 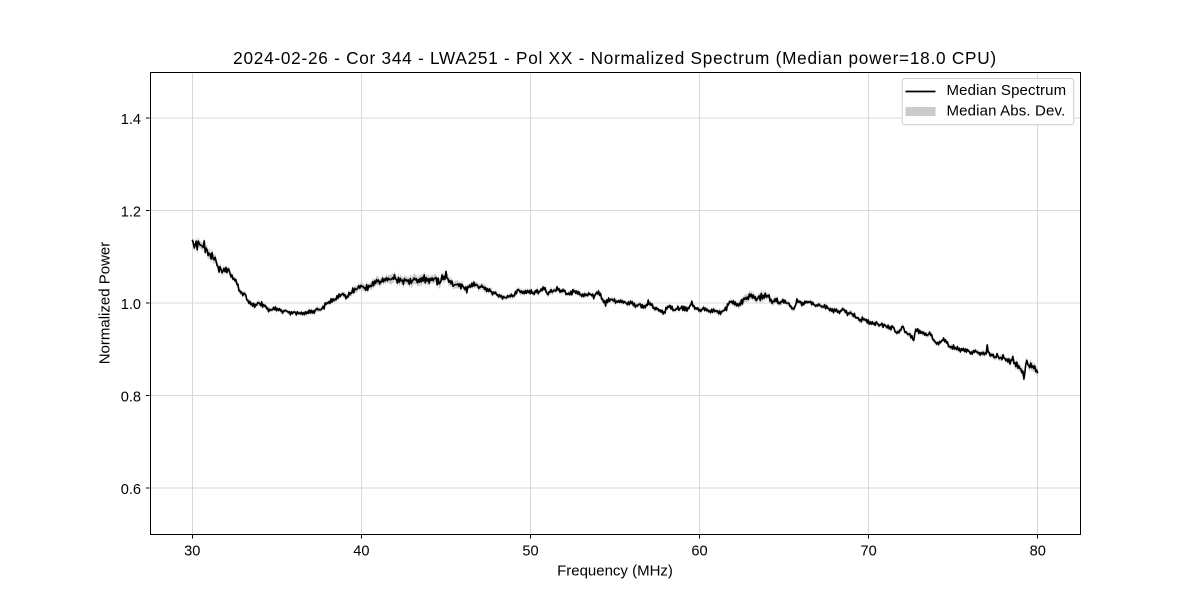 I want to click on svg-text: 80, so click(x=1038, y=552).